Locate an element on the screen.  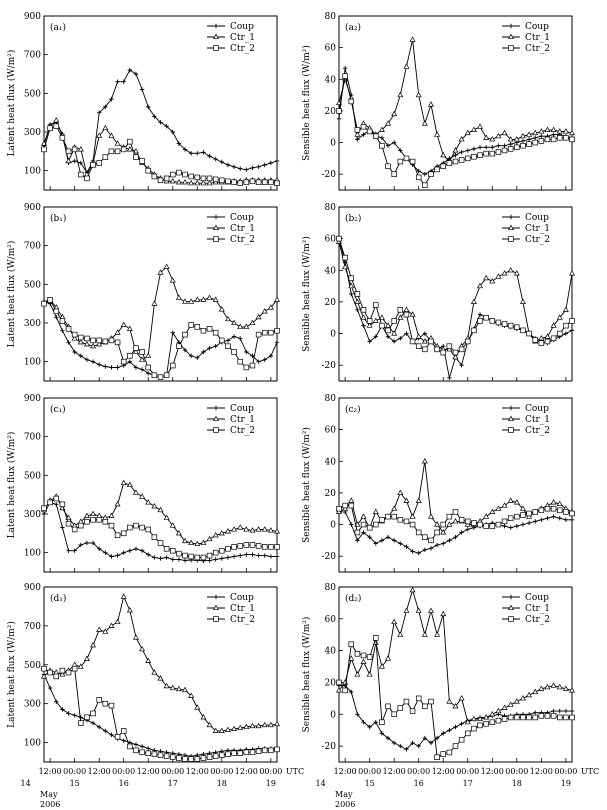
y-tick-label: 900 is located at coordinates (32, 17).